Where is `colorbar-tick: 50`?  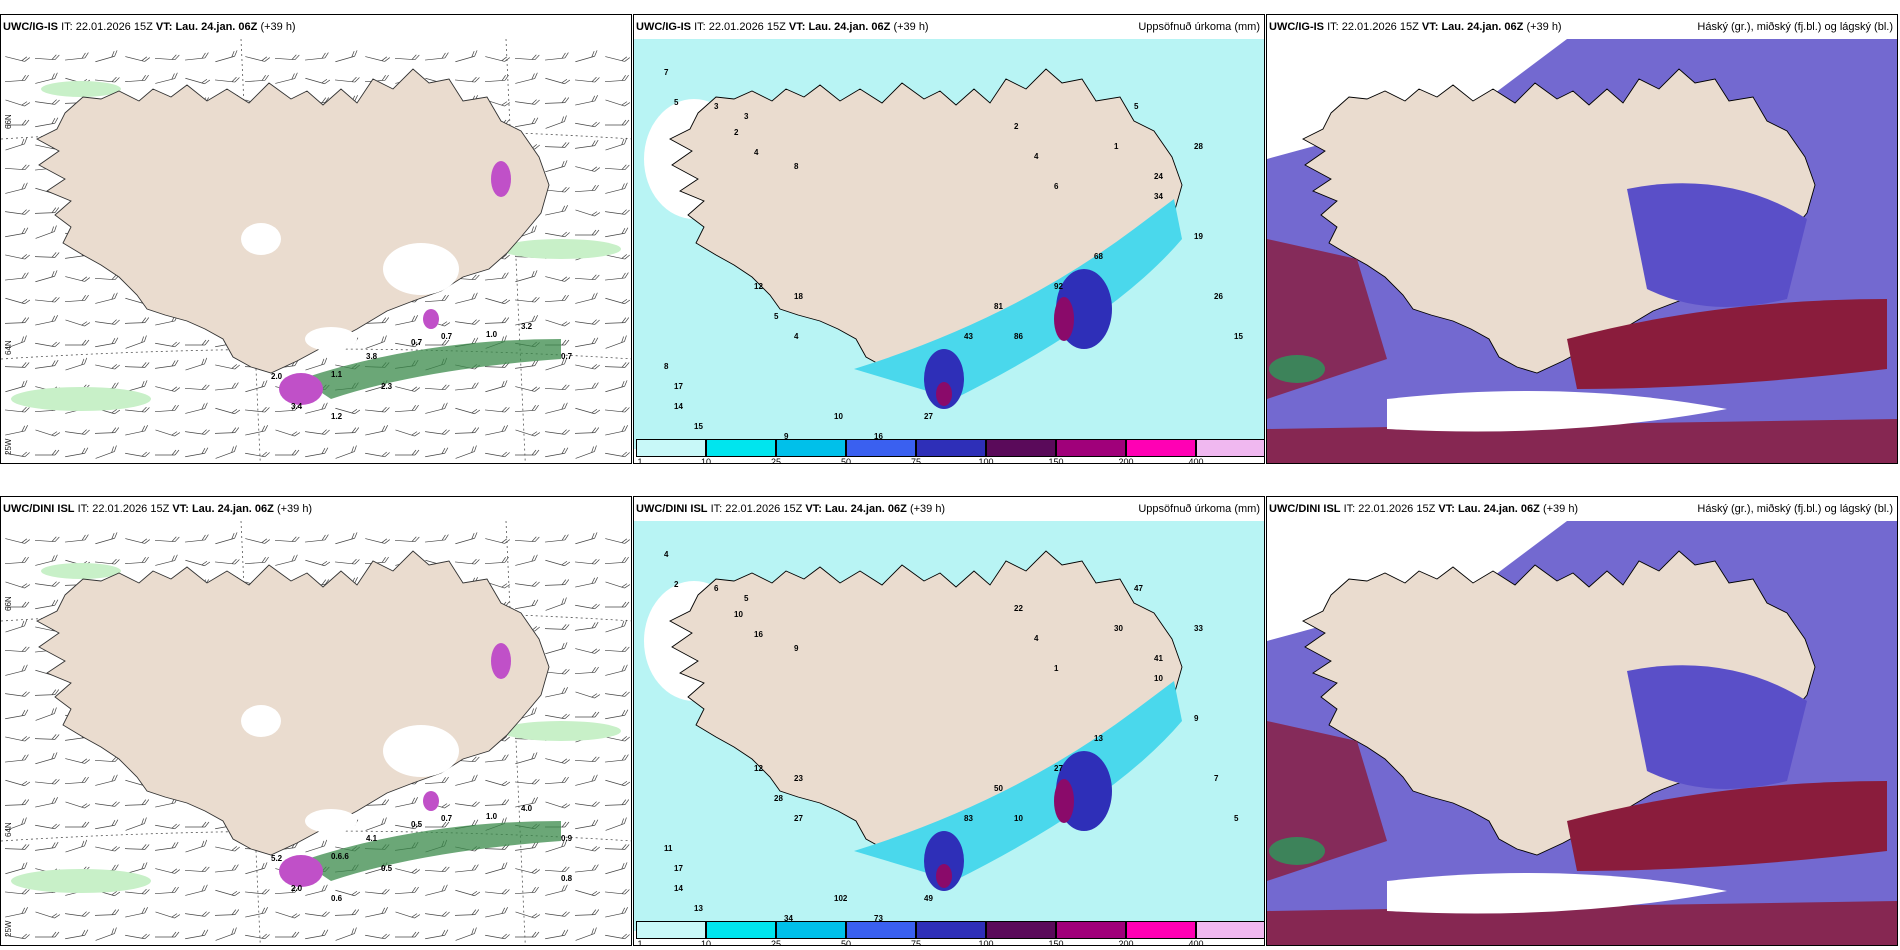
colorbar-tick: 50 is located at coordinates (846, 942).